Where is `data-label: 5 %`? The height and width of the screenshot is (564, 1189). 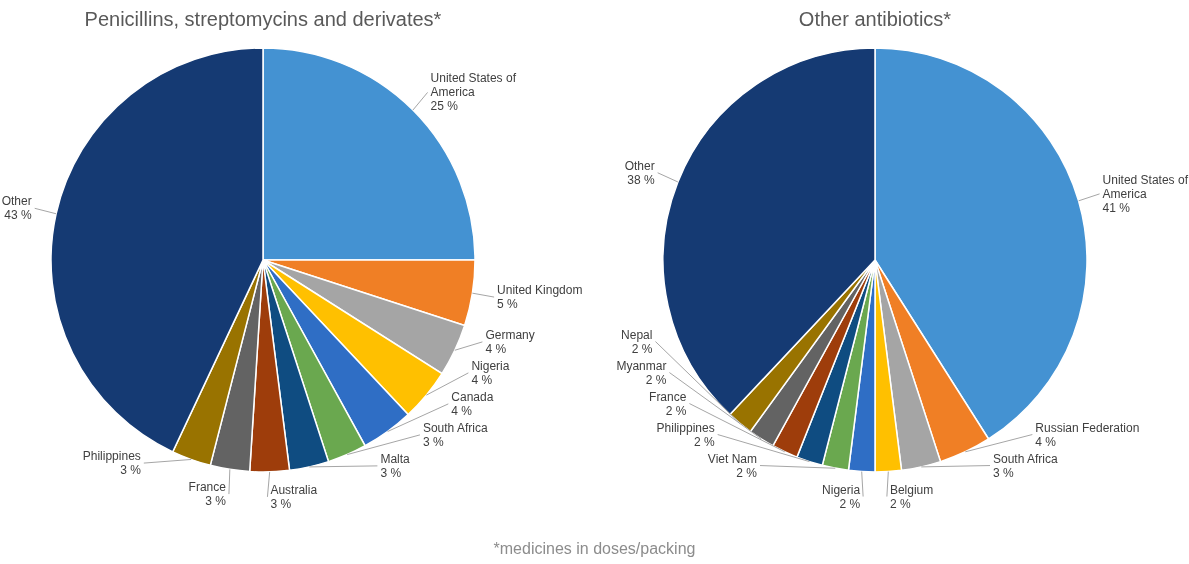 data-label: 5 % is located at coordinates (508, 304).